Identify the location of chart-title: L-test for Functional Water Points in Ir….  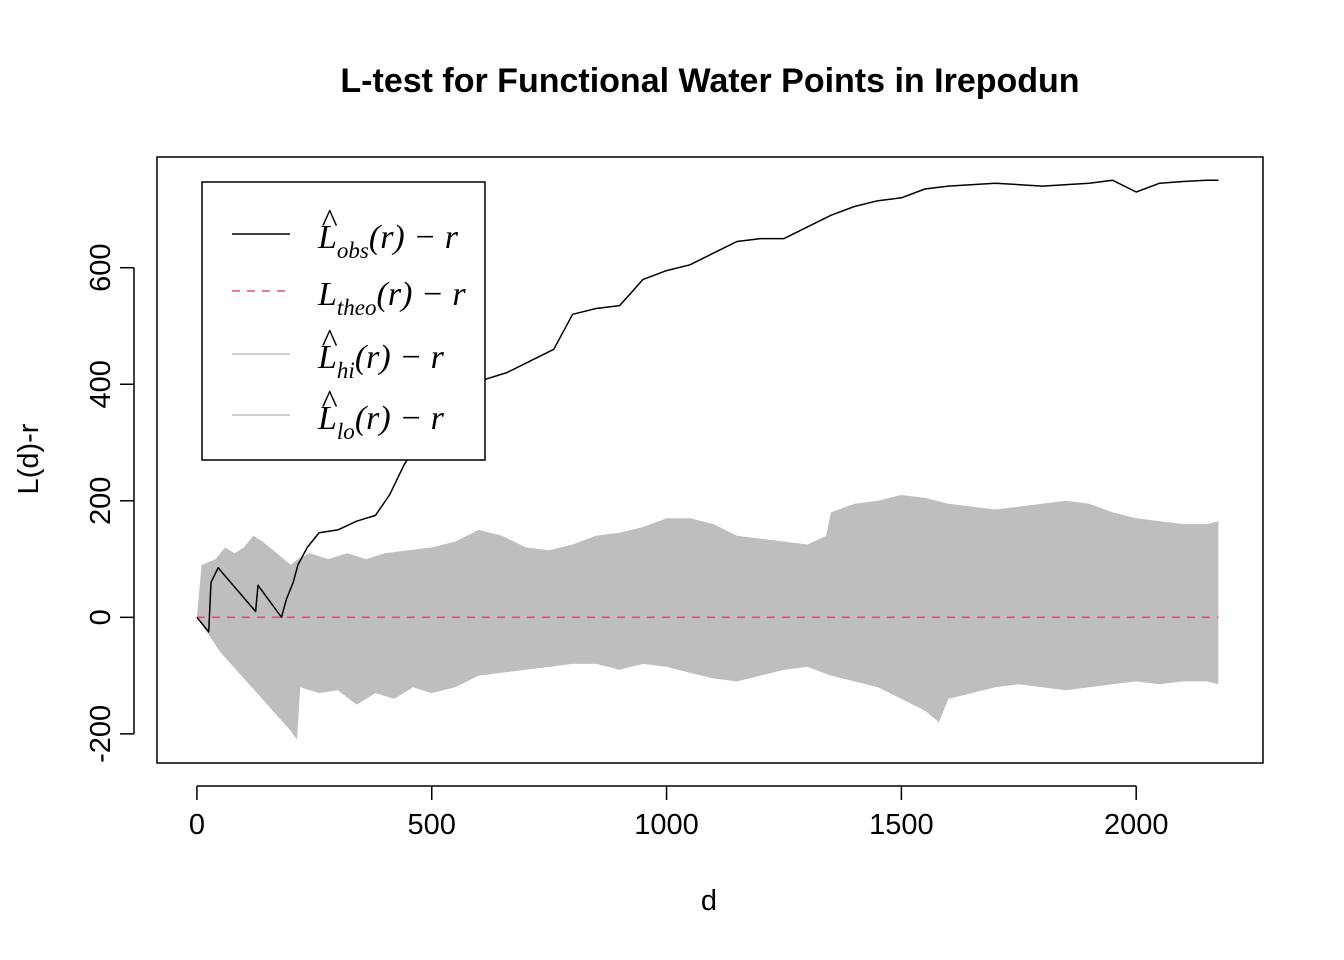
(709, 81).